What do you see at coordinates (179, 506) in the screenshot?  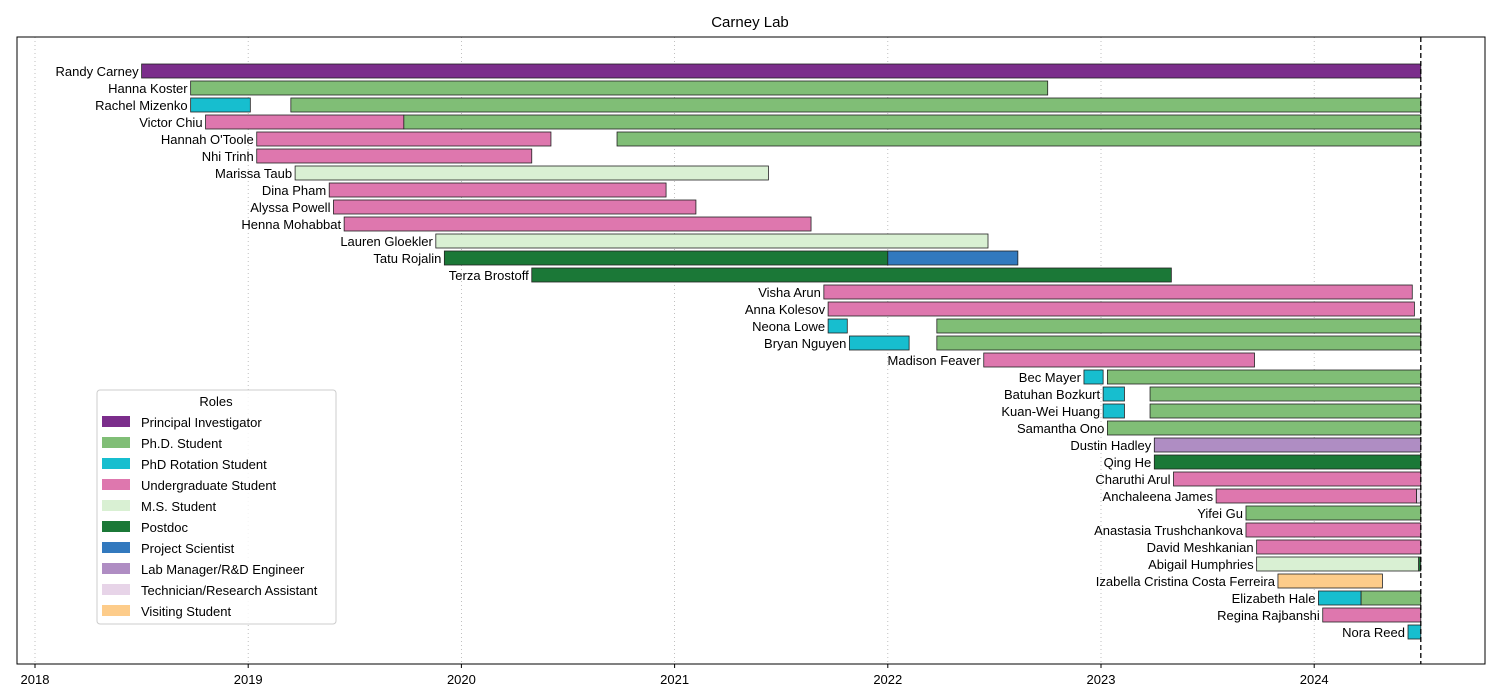 I see `legend-label: M.S. Student` at bounding box center [179, 506].